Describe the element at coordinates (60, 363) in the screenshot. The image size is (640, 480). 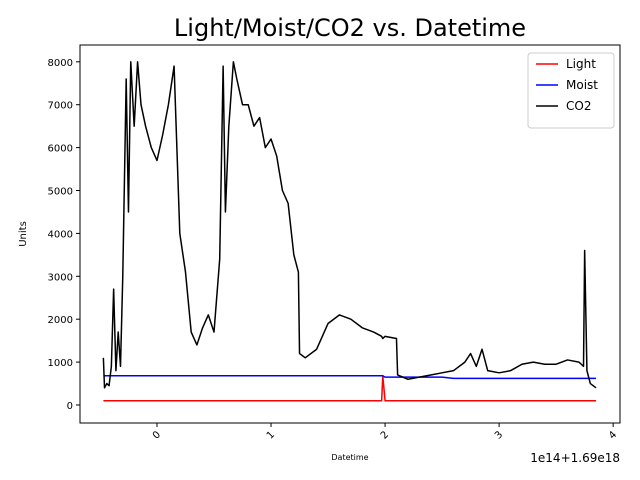
I see `y-tick-label: 1000` at that location.